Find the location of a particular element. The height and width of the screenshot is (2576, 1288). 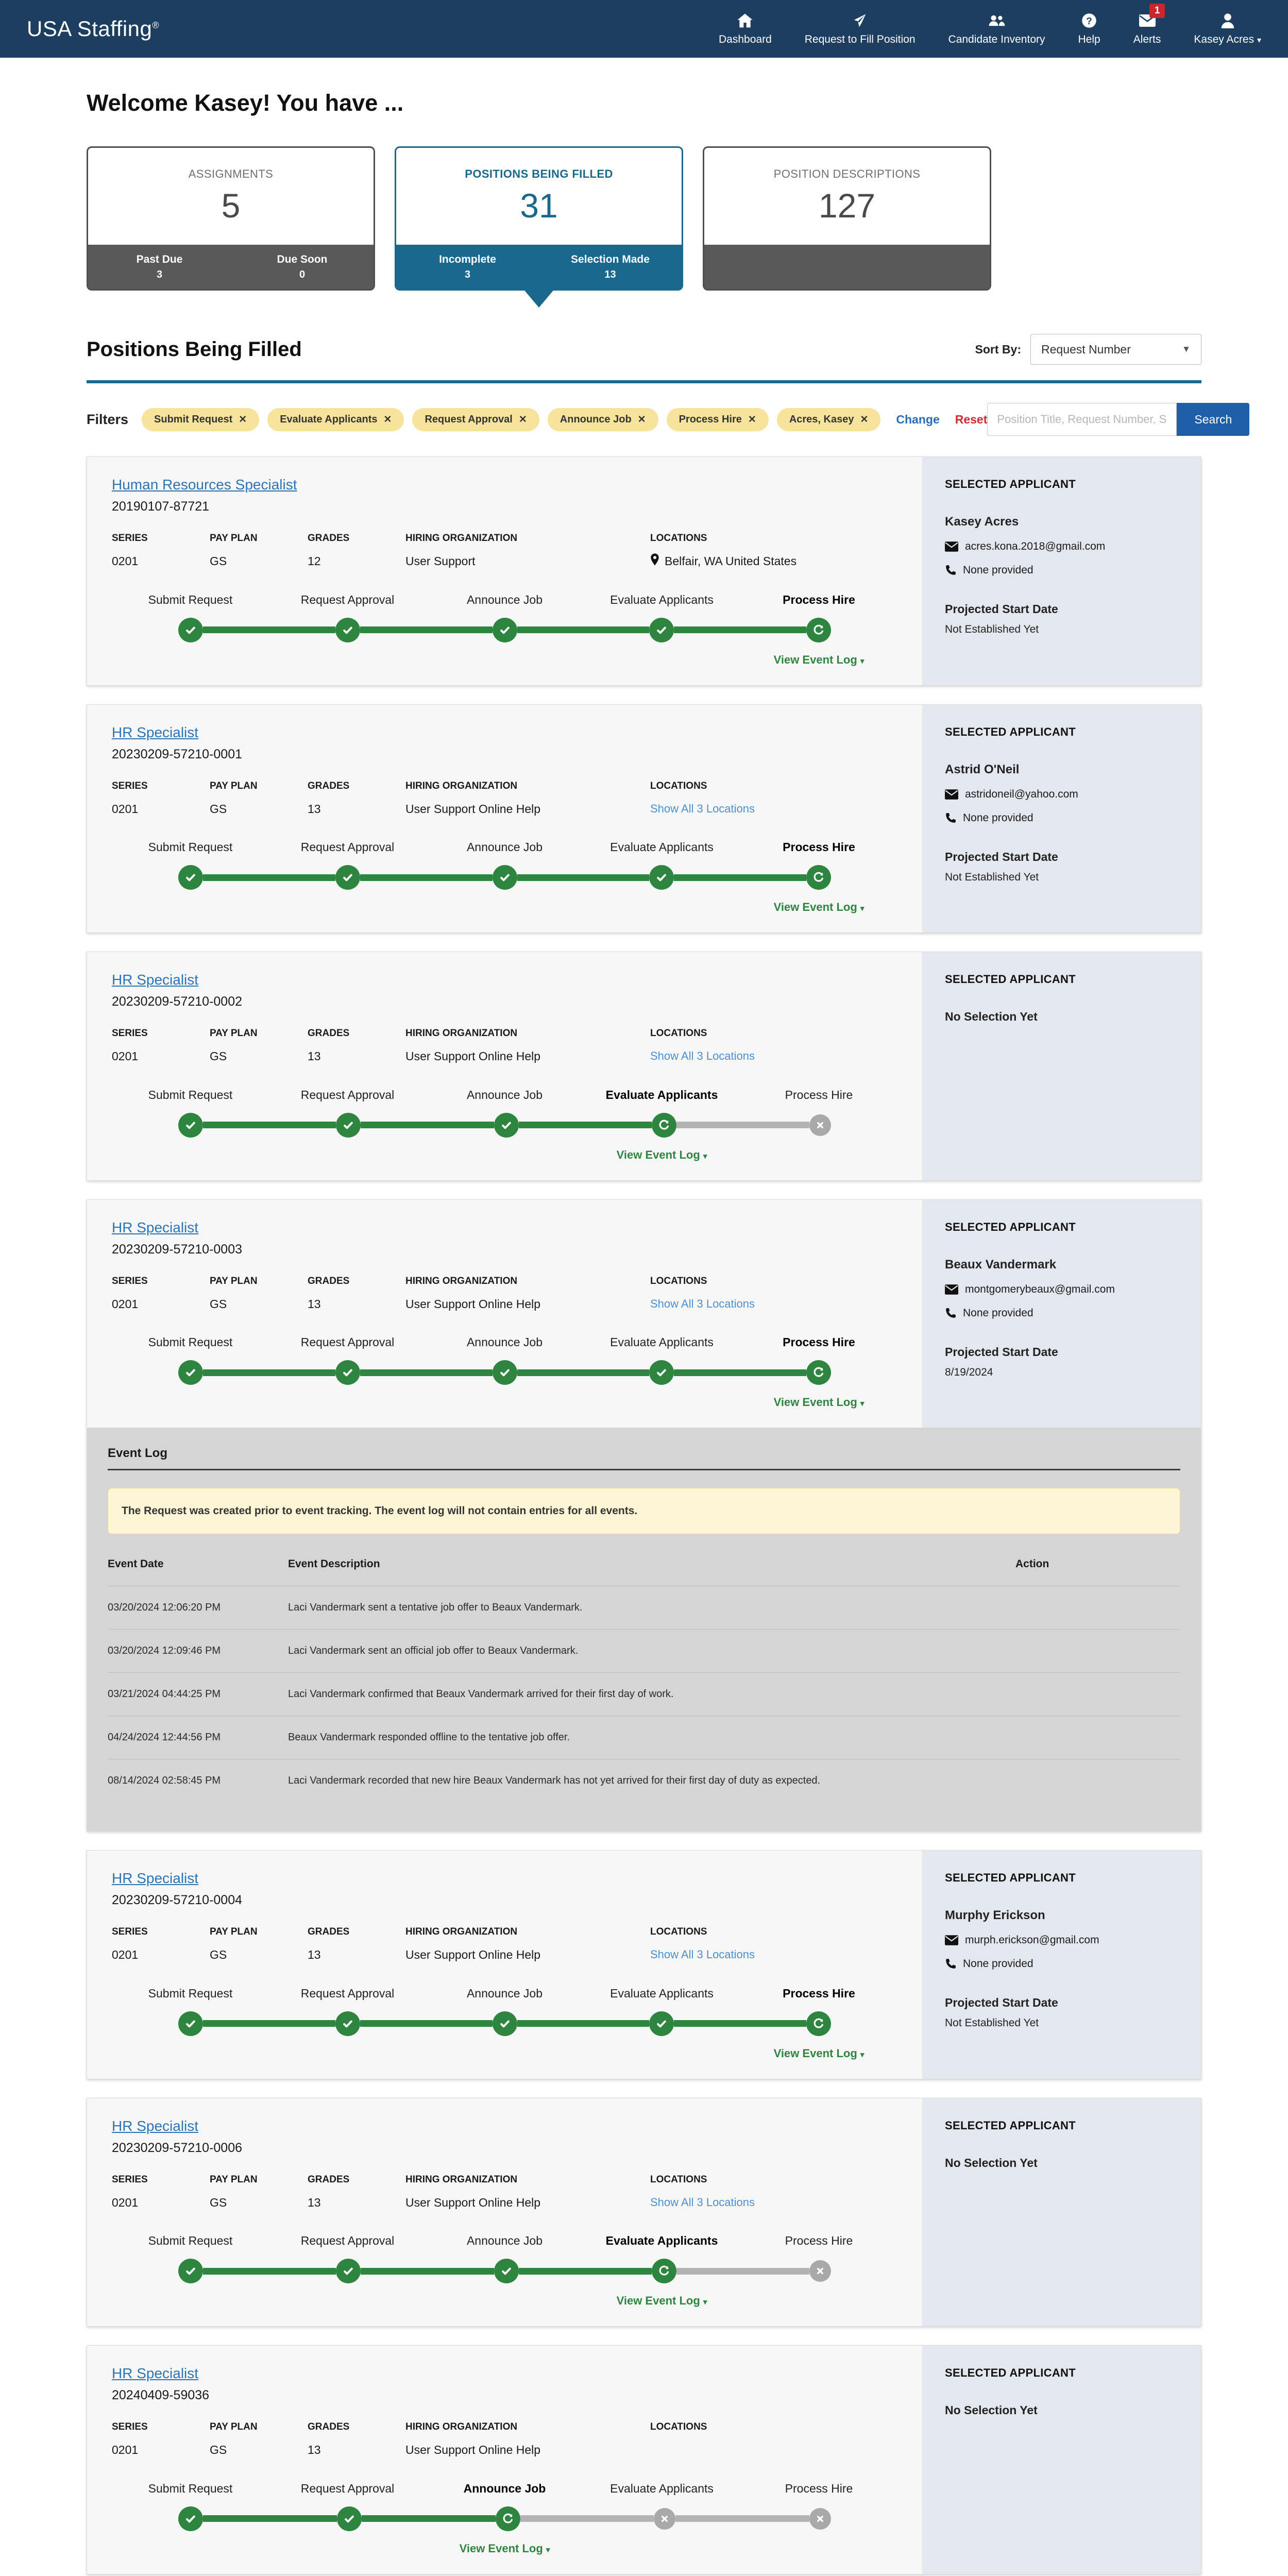

step-label: Request Approval is located at coordinates (347, 847).